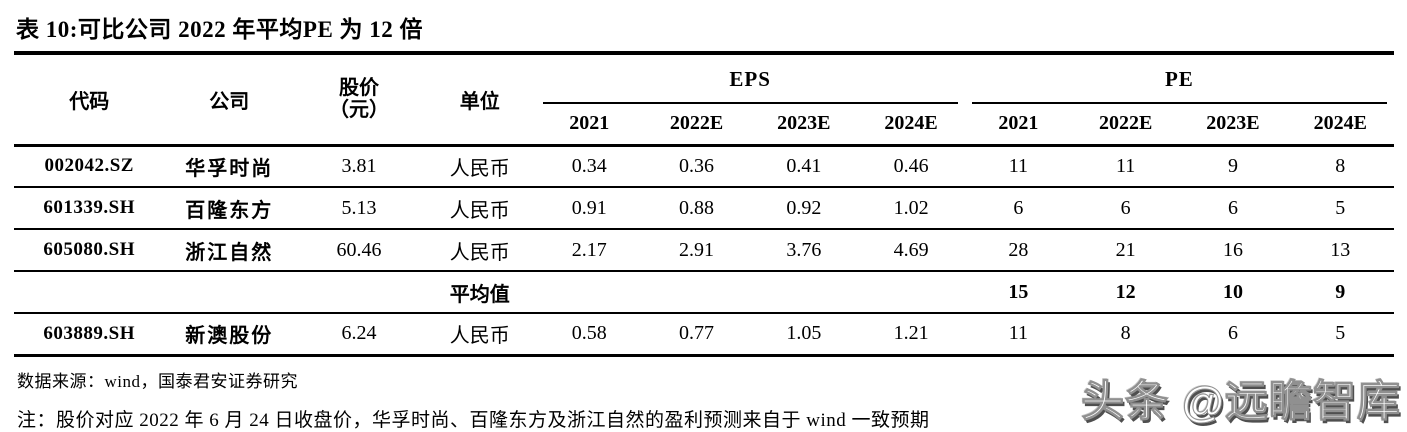 The image size is (1407, 432). Describe the element at coordinates (1241, 402) in the screenshot. I see `watermark-toutiao: 头条 @远瞻智库` at that location.